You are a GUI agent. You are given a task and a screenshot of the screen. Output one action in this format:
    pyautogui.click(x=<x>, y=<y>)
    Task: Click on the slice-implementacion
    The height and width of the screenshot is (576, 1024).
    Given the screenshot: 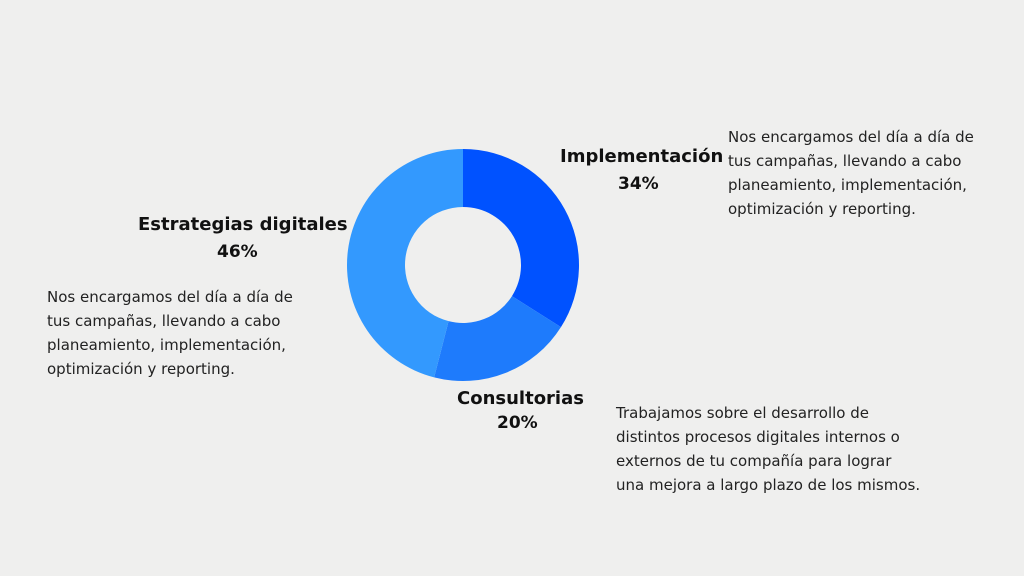 What is the action you would take?
    pyautogui.click(x=521, y=238)
    